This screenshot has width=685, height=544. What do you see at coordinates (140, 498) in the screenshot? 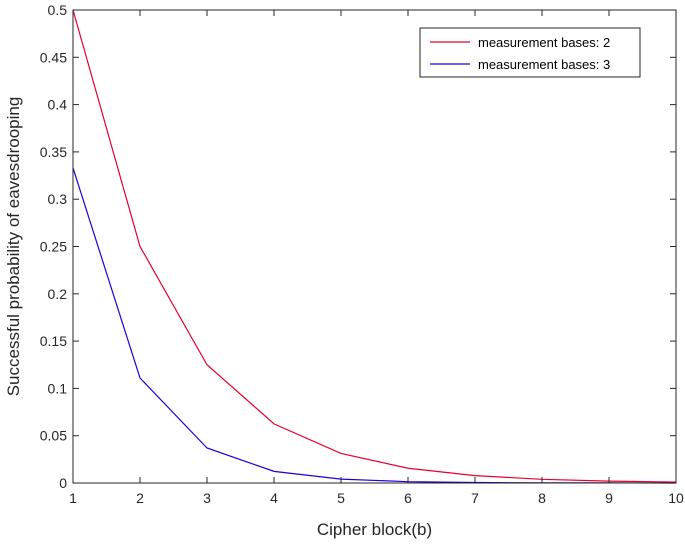
I see `x-tick-label: 2` at bounding box center [140, 498].